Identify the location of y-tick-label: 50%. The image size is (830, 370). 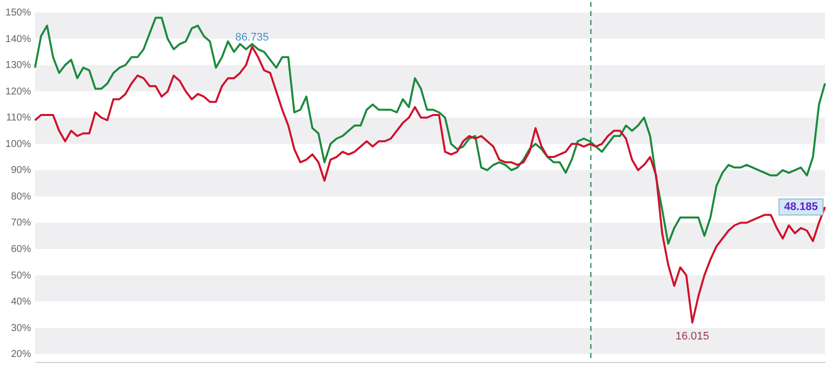
(21, 276).